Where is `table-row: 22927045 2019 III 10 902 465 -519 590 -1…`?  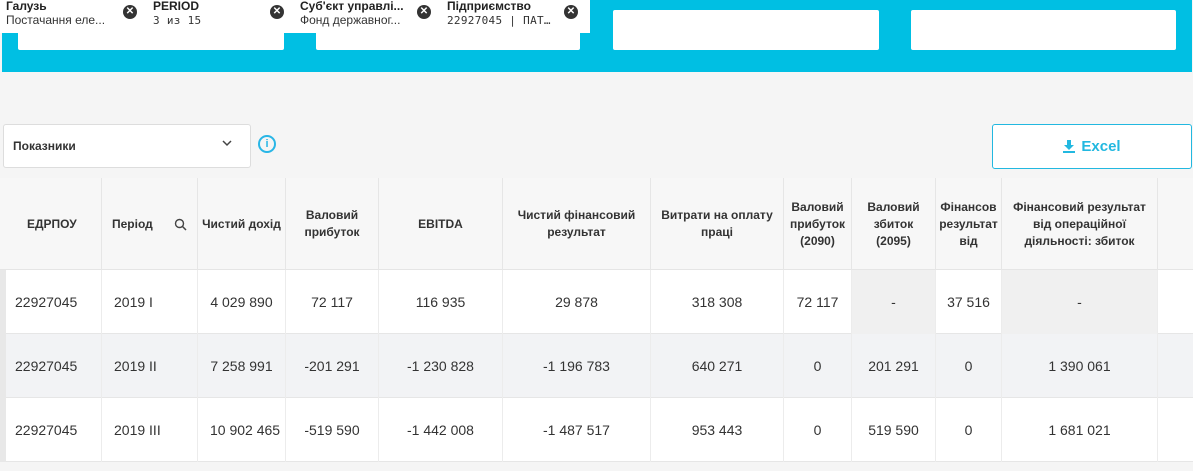 table-row: 22927045 2019 III 10 902 465 -519 590 -1… is located at coordinates (596, 430).